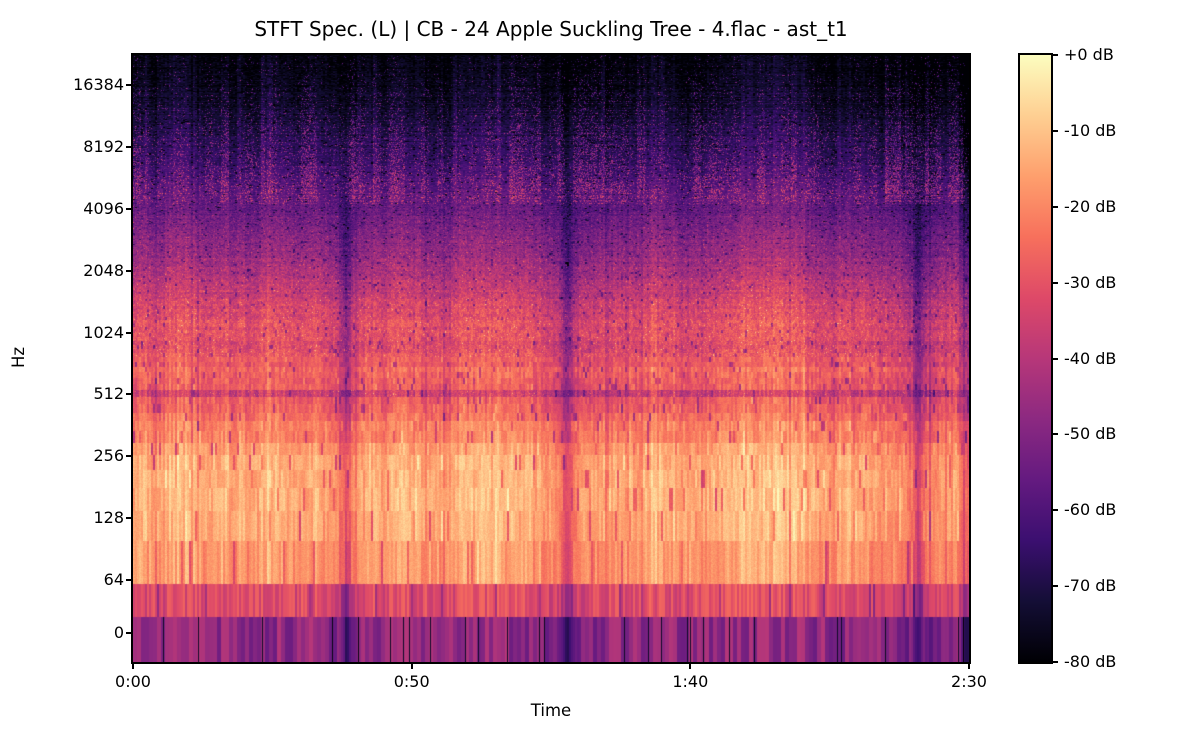 Image resolution: width=1200 pixels, height=750 pixels. What do you see at coordinates (108, 456) in the screenshot?
I see `y-tick-label: 256` at bounding box center [108, 456].